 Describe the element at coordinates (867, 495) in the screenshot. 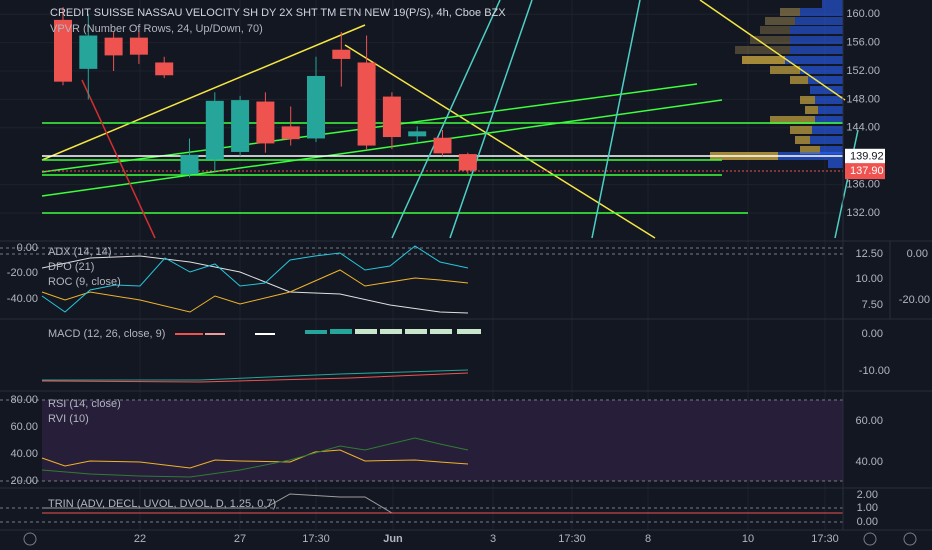

I see `axis-label: 2.00` at that location.